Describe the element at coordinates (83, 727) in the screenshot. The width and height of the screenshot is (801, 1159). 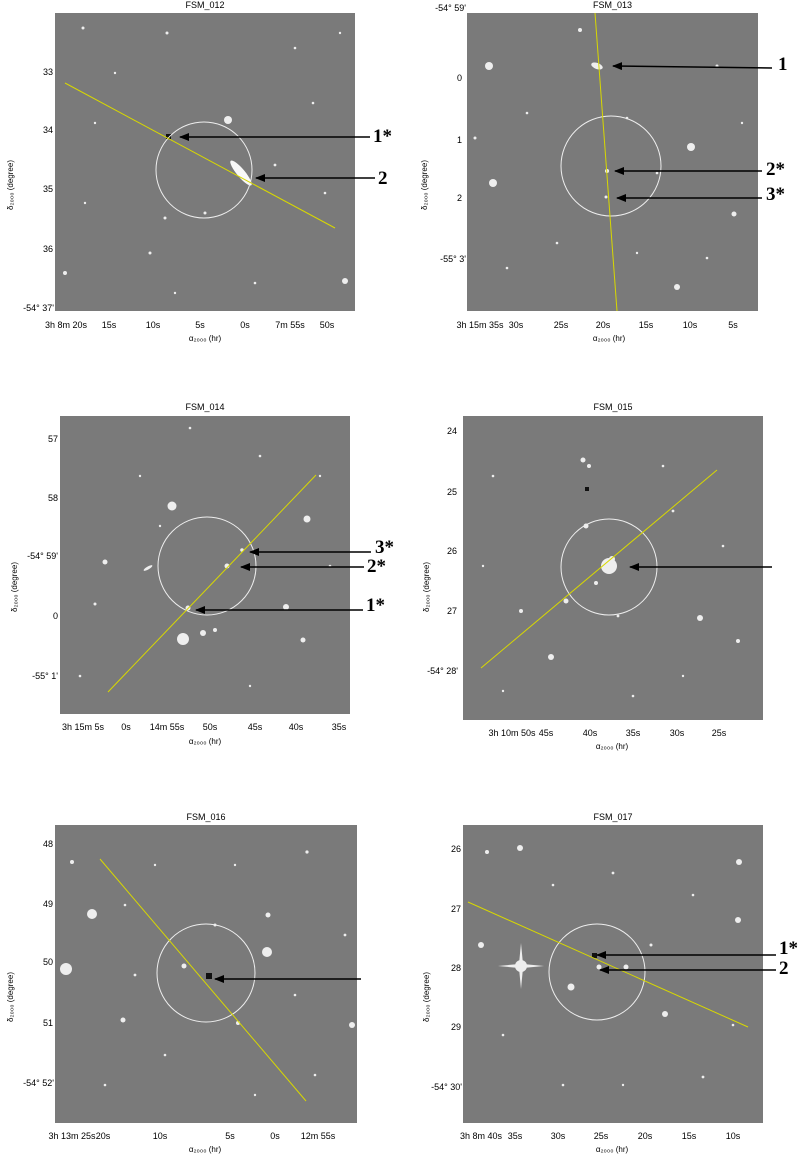
I see `x-tick-label: 3h 15m 5s` at that location.